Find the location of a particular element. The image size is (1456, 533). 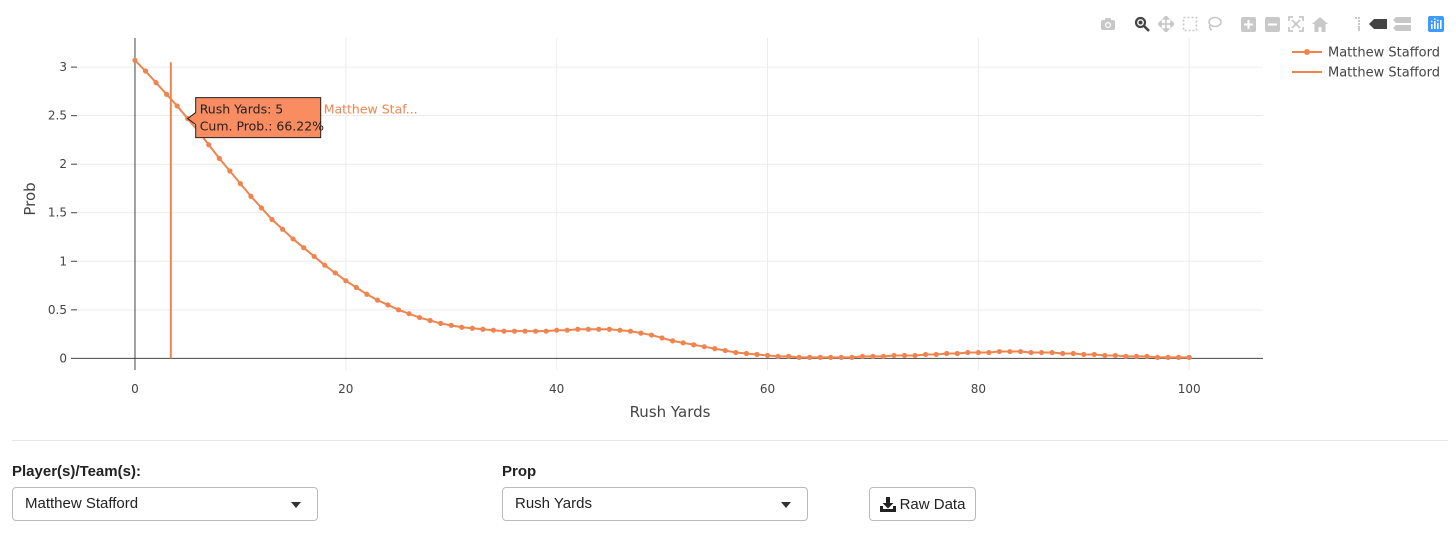

raw-data-button: Raw Data is located at coordinates (922, 504).